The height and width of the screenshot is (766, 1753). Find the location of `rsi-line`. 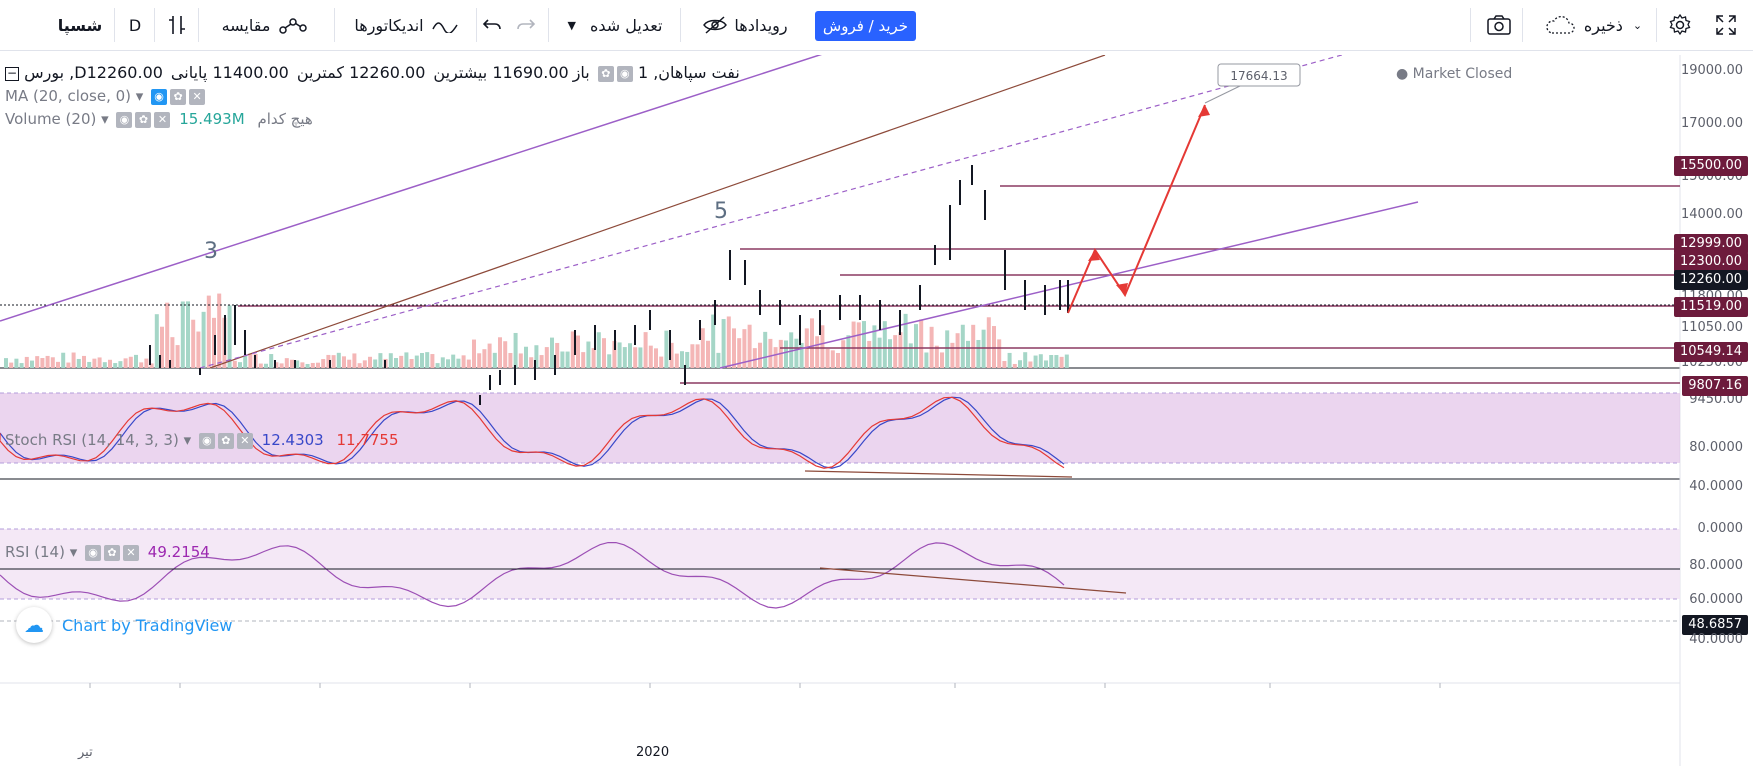

rsi-line is located at coordinates (532, 575).